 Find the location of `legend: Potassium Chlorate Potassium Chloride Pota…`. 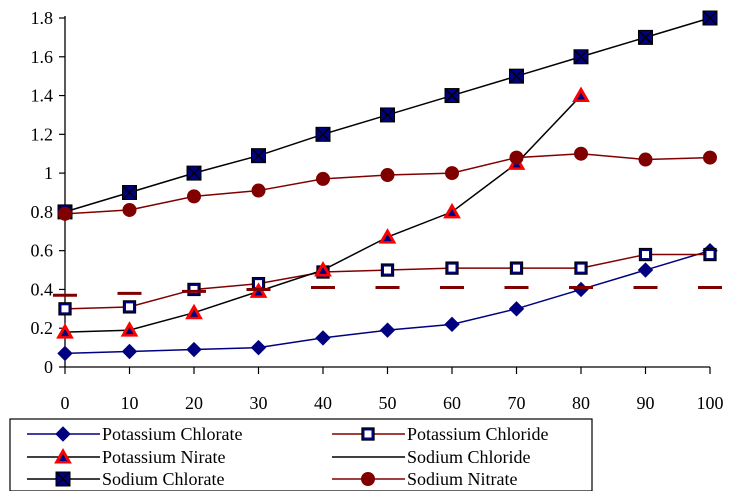

legend: Potassium Chlorate Potassium Chloride Pota… is located at coordinates (301, 455).